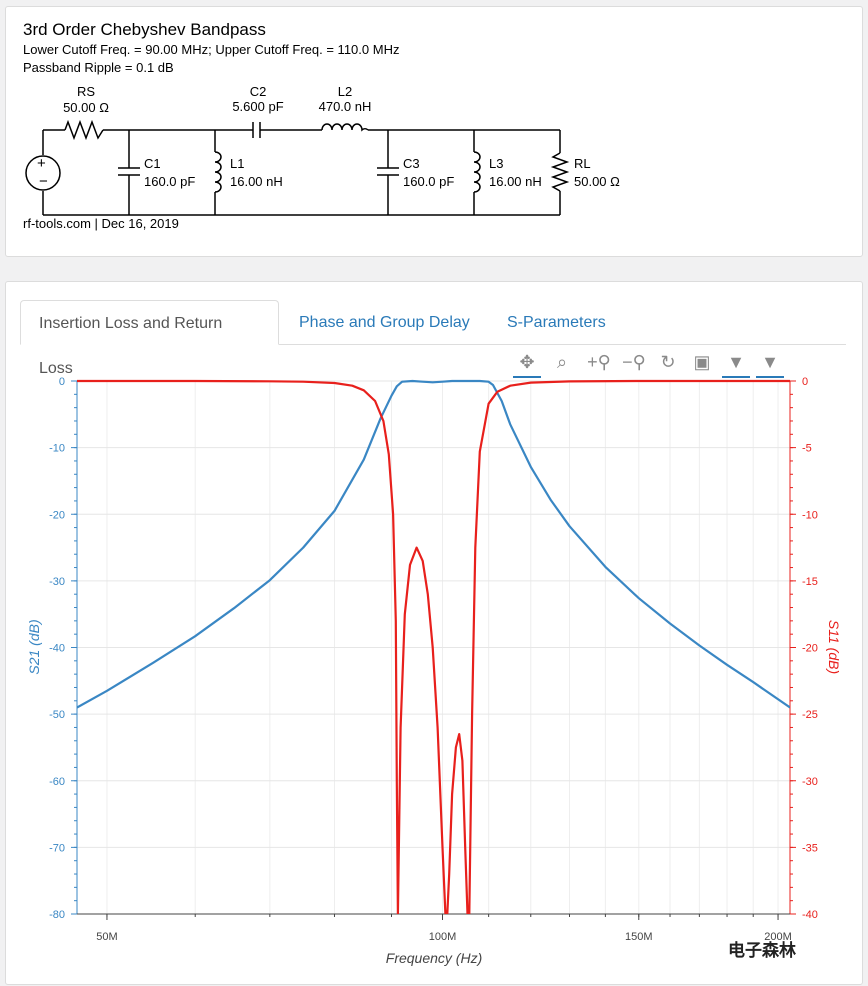 The width and height of the screenshot is (868, 986). What do you see at coordinates (668, 362) in the screenshot?
I see `reset-icon: ↻` at bounding box center [668, 362].